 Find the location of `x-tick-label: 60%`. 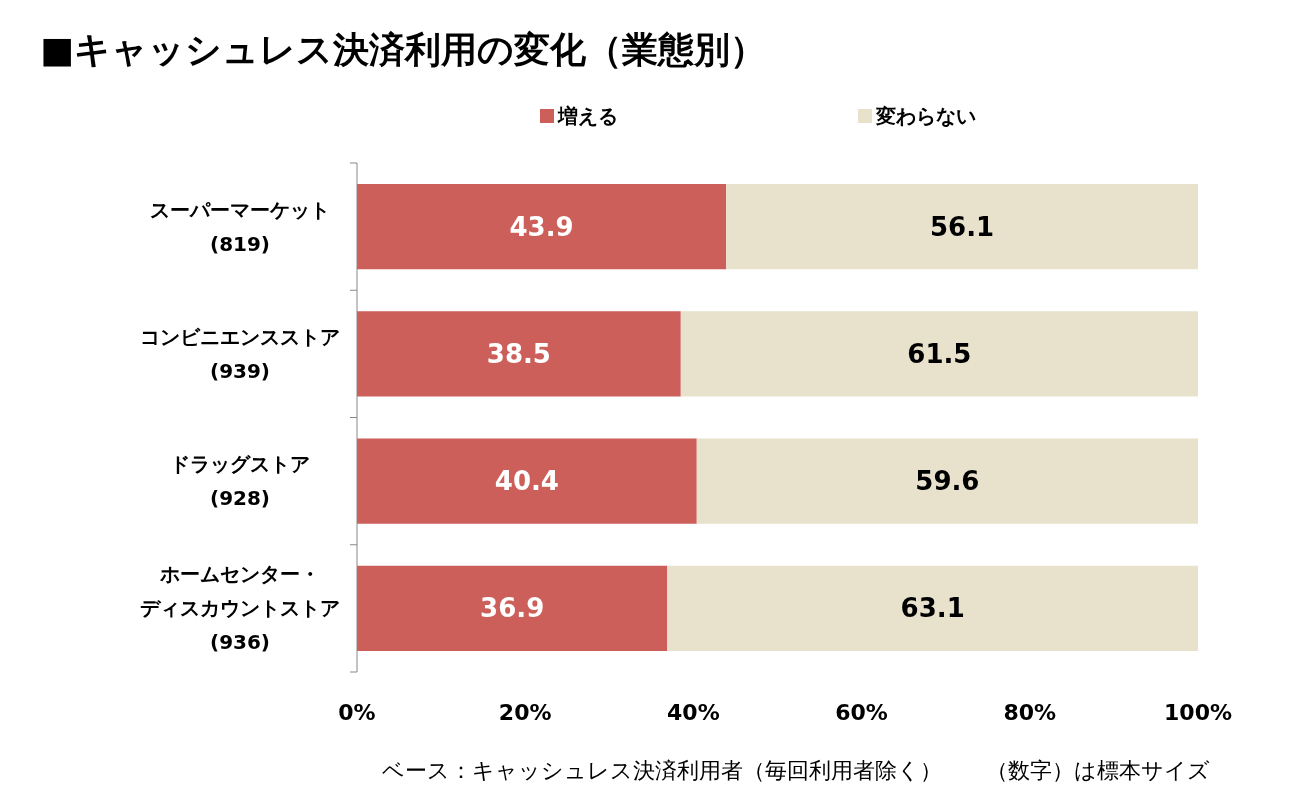

x-tick-label: 60% is located at coordinates (861, 712).